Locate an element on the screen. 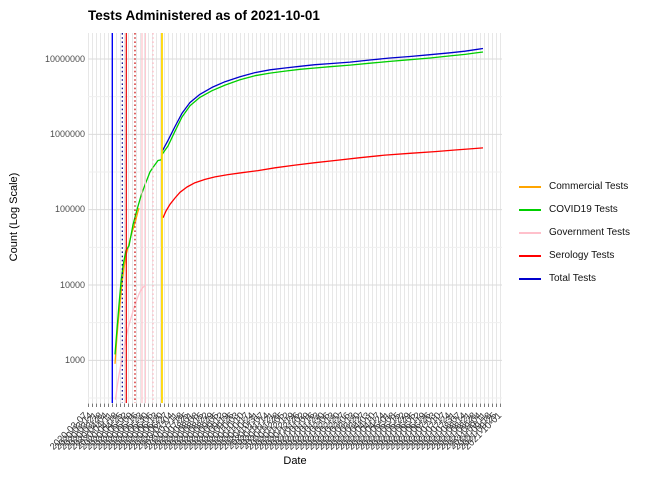  legend-label: COVID19 Tests is located at coordinates (583, 209).